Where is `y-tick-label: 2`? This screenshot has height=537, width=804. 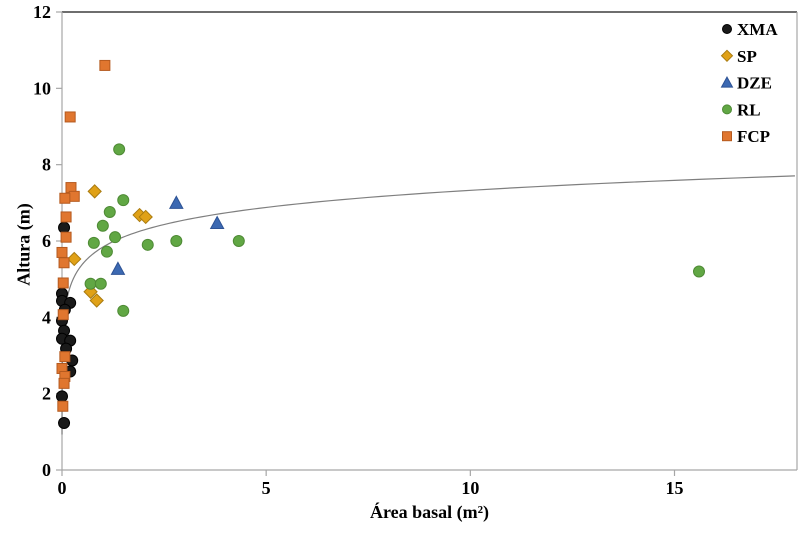
y-tick-label: 2 is located at coordinates (46, 394).